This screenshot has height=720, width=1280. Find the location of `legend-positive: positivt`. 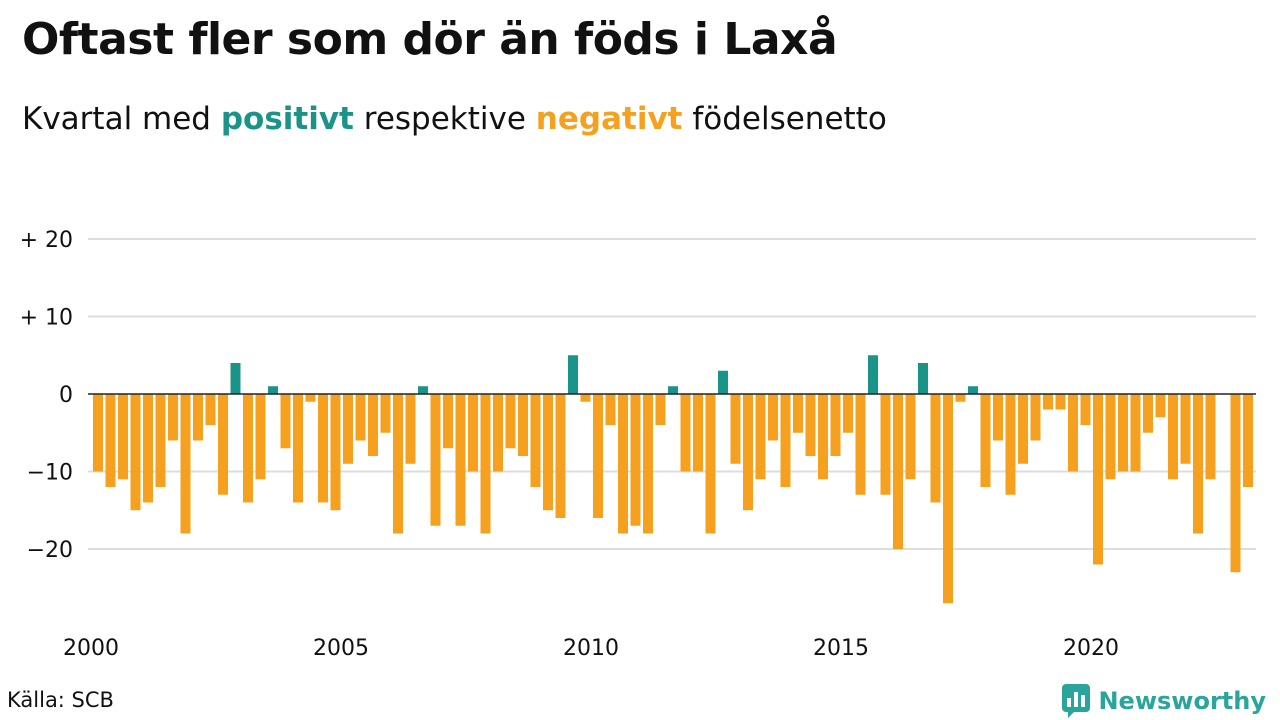

legend-positive: positivt is located at coordinates (287, 119).